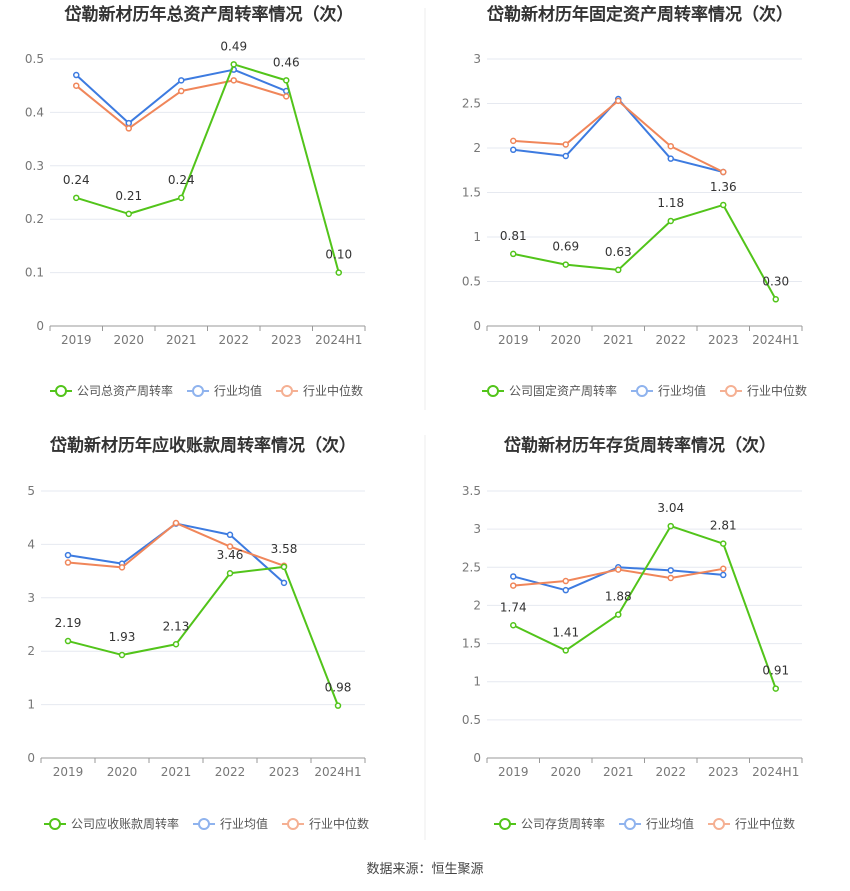 The image size is (850, 891). What do you see at coordinates (122, 772) in the screenshot?
I see `x-tick-label: 2020` at bounding box center [122, 772].